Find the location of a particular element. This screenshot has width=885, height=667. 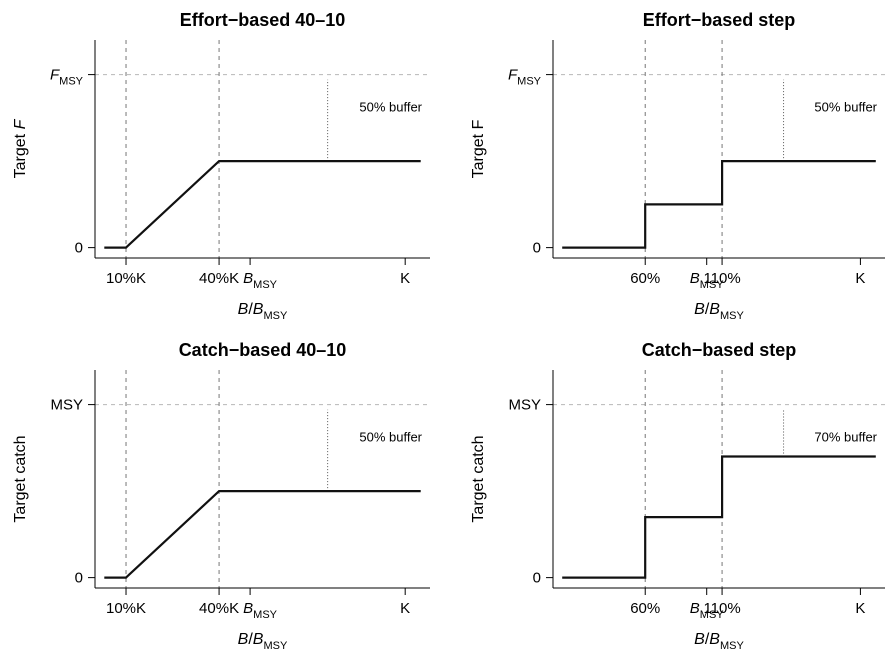

chart-title: Effort−based step is located at coordinates (719, 20).